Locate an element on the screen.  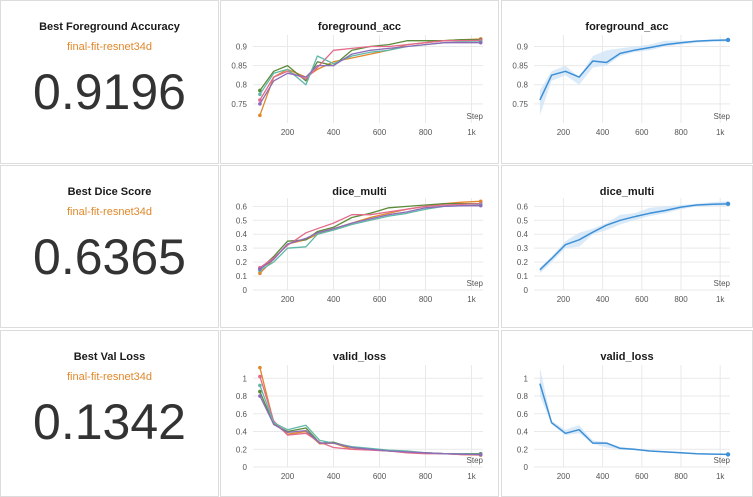
range-band is located at coordinates (633, 411).